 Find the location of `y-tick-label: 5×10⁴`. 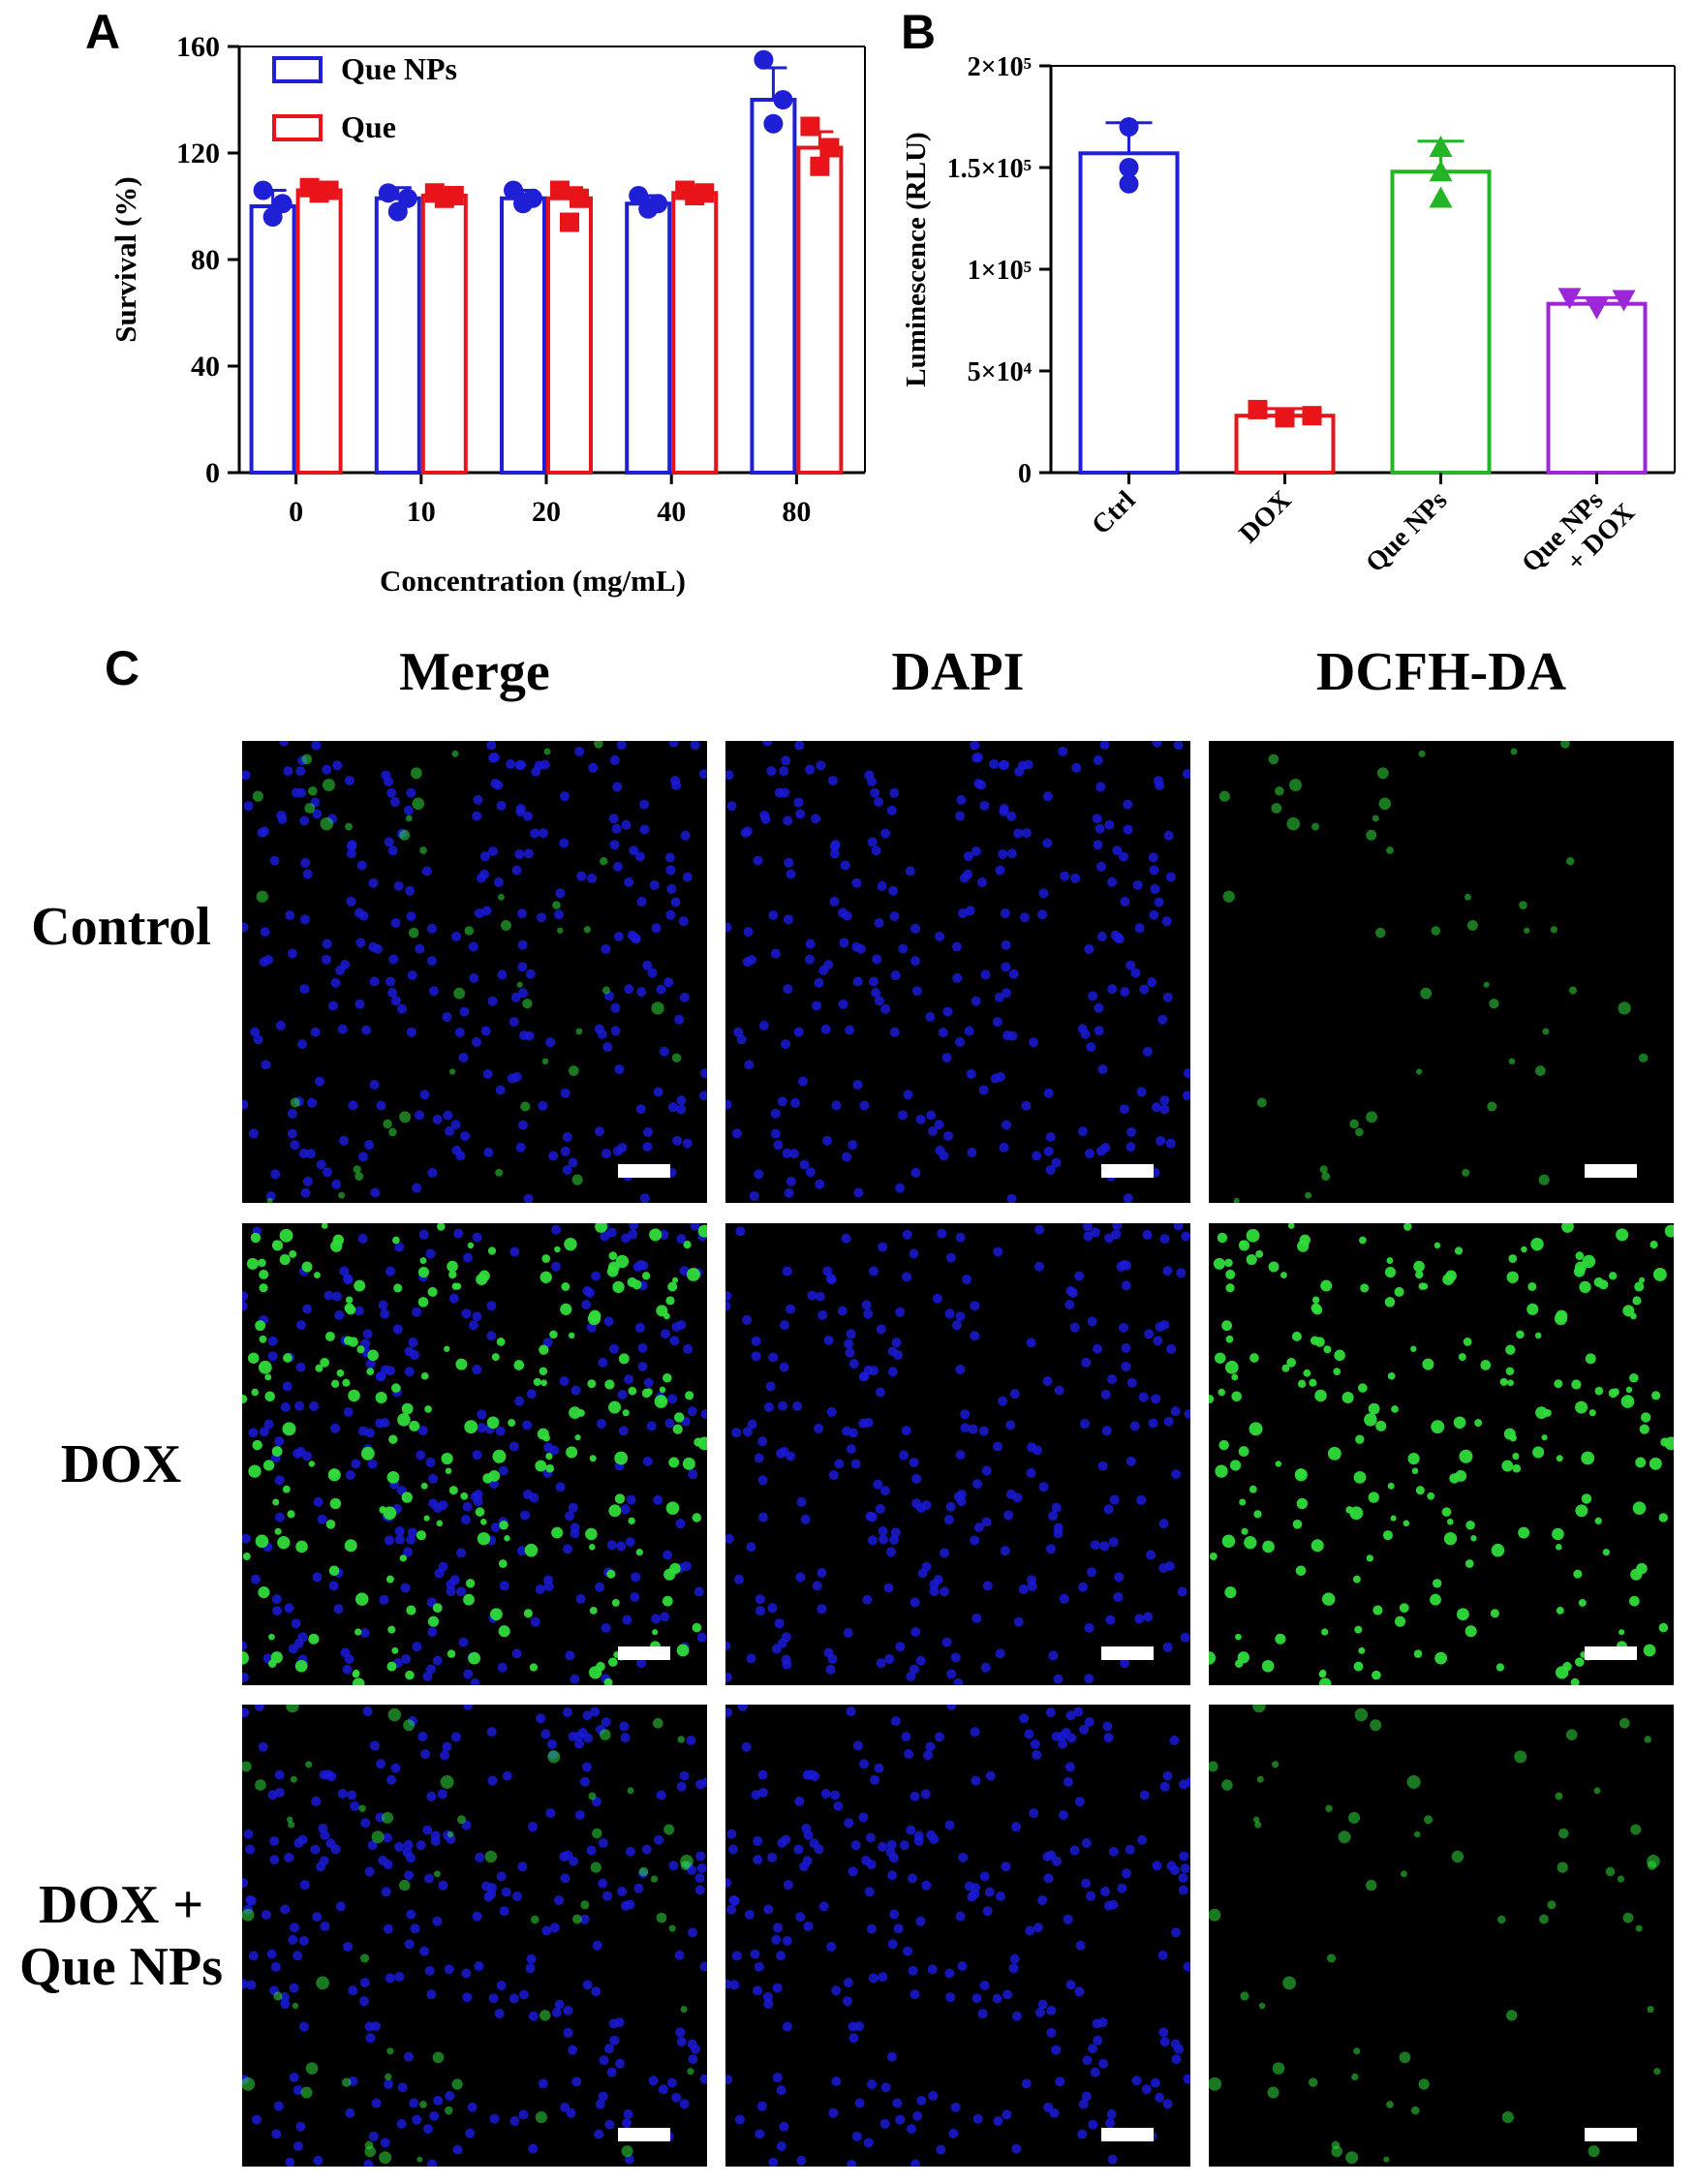

y-tick-label: 5×10⁴ is located at coordinates (1000, 372).